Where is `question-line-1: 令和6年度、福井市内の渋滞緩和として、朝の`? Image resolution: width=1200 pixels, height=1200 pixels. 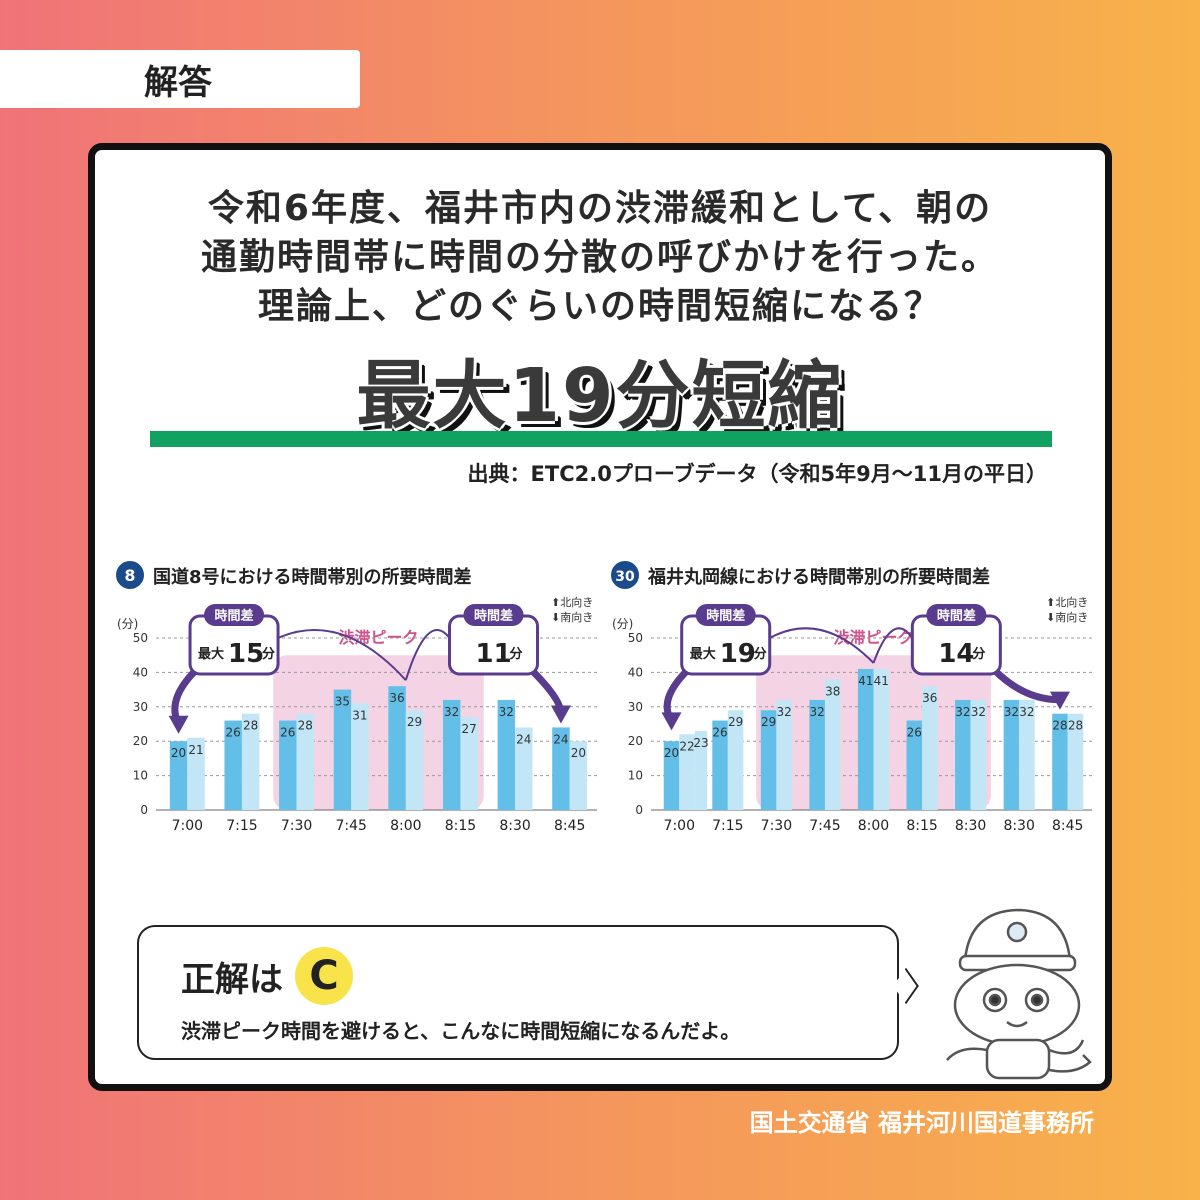
question-line-1: 令和6年度、福井市内の渋滞緩和として、朝の is located at coordinates (600, 208).